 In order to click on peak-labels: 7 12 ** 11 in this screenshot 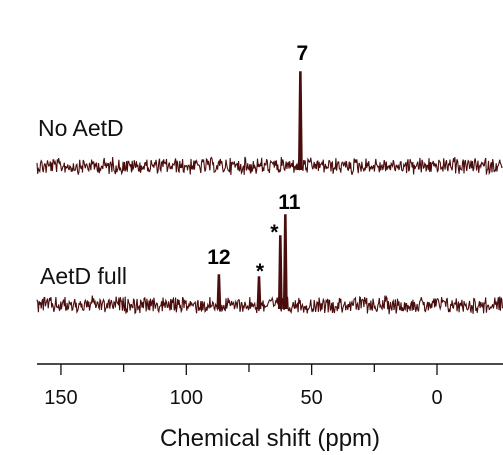, I will do `click(257, 162)`.